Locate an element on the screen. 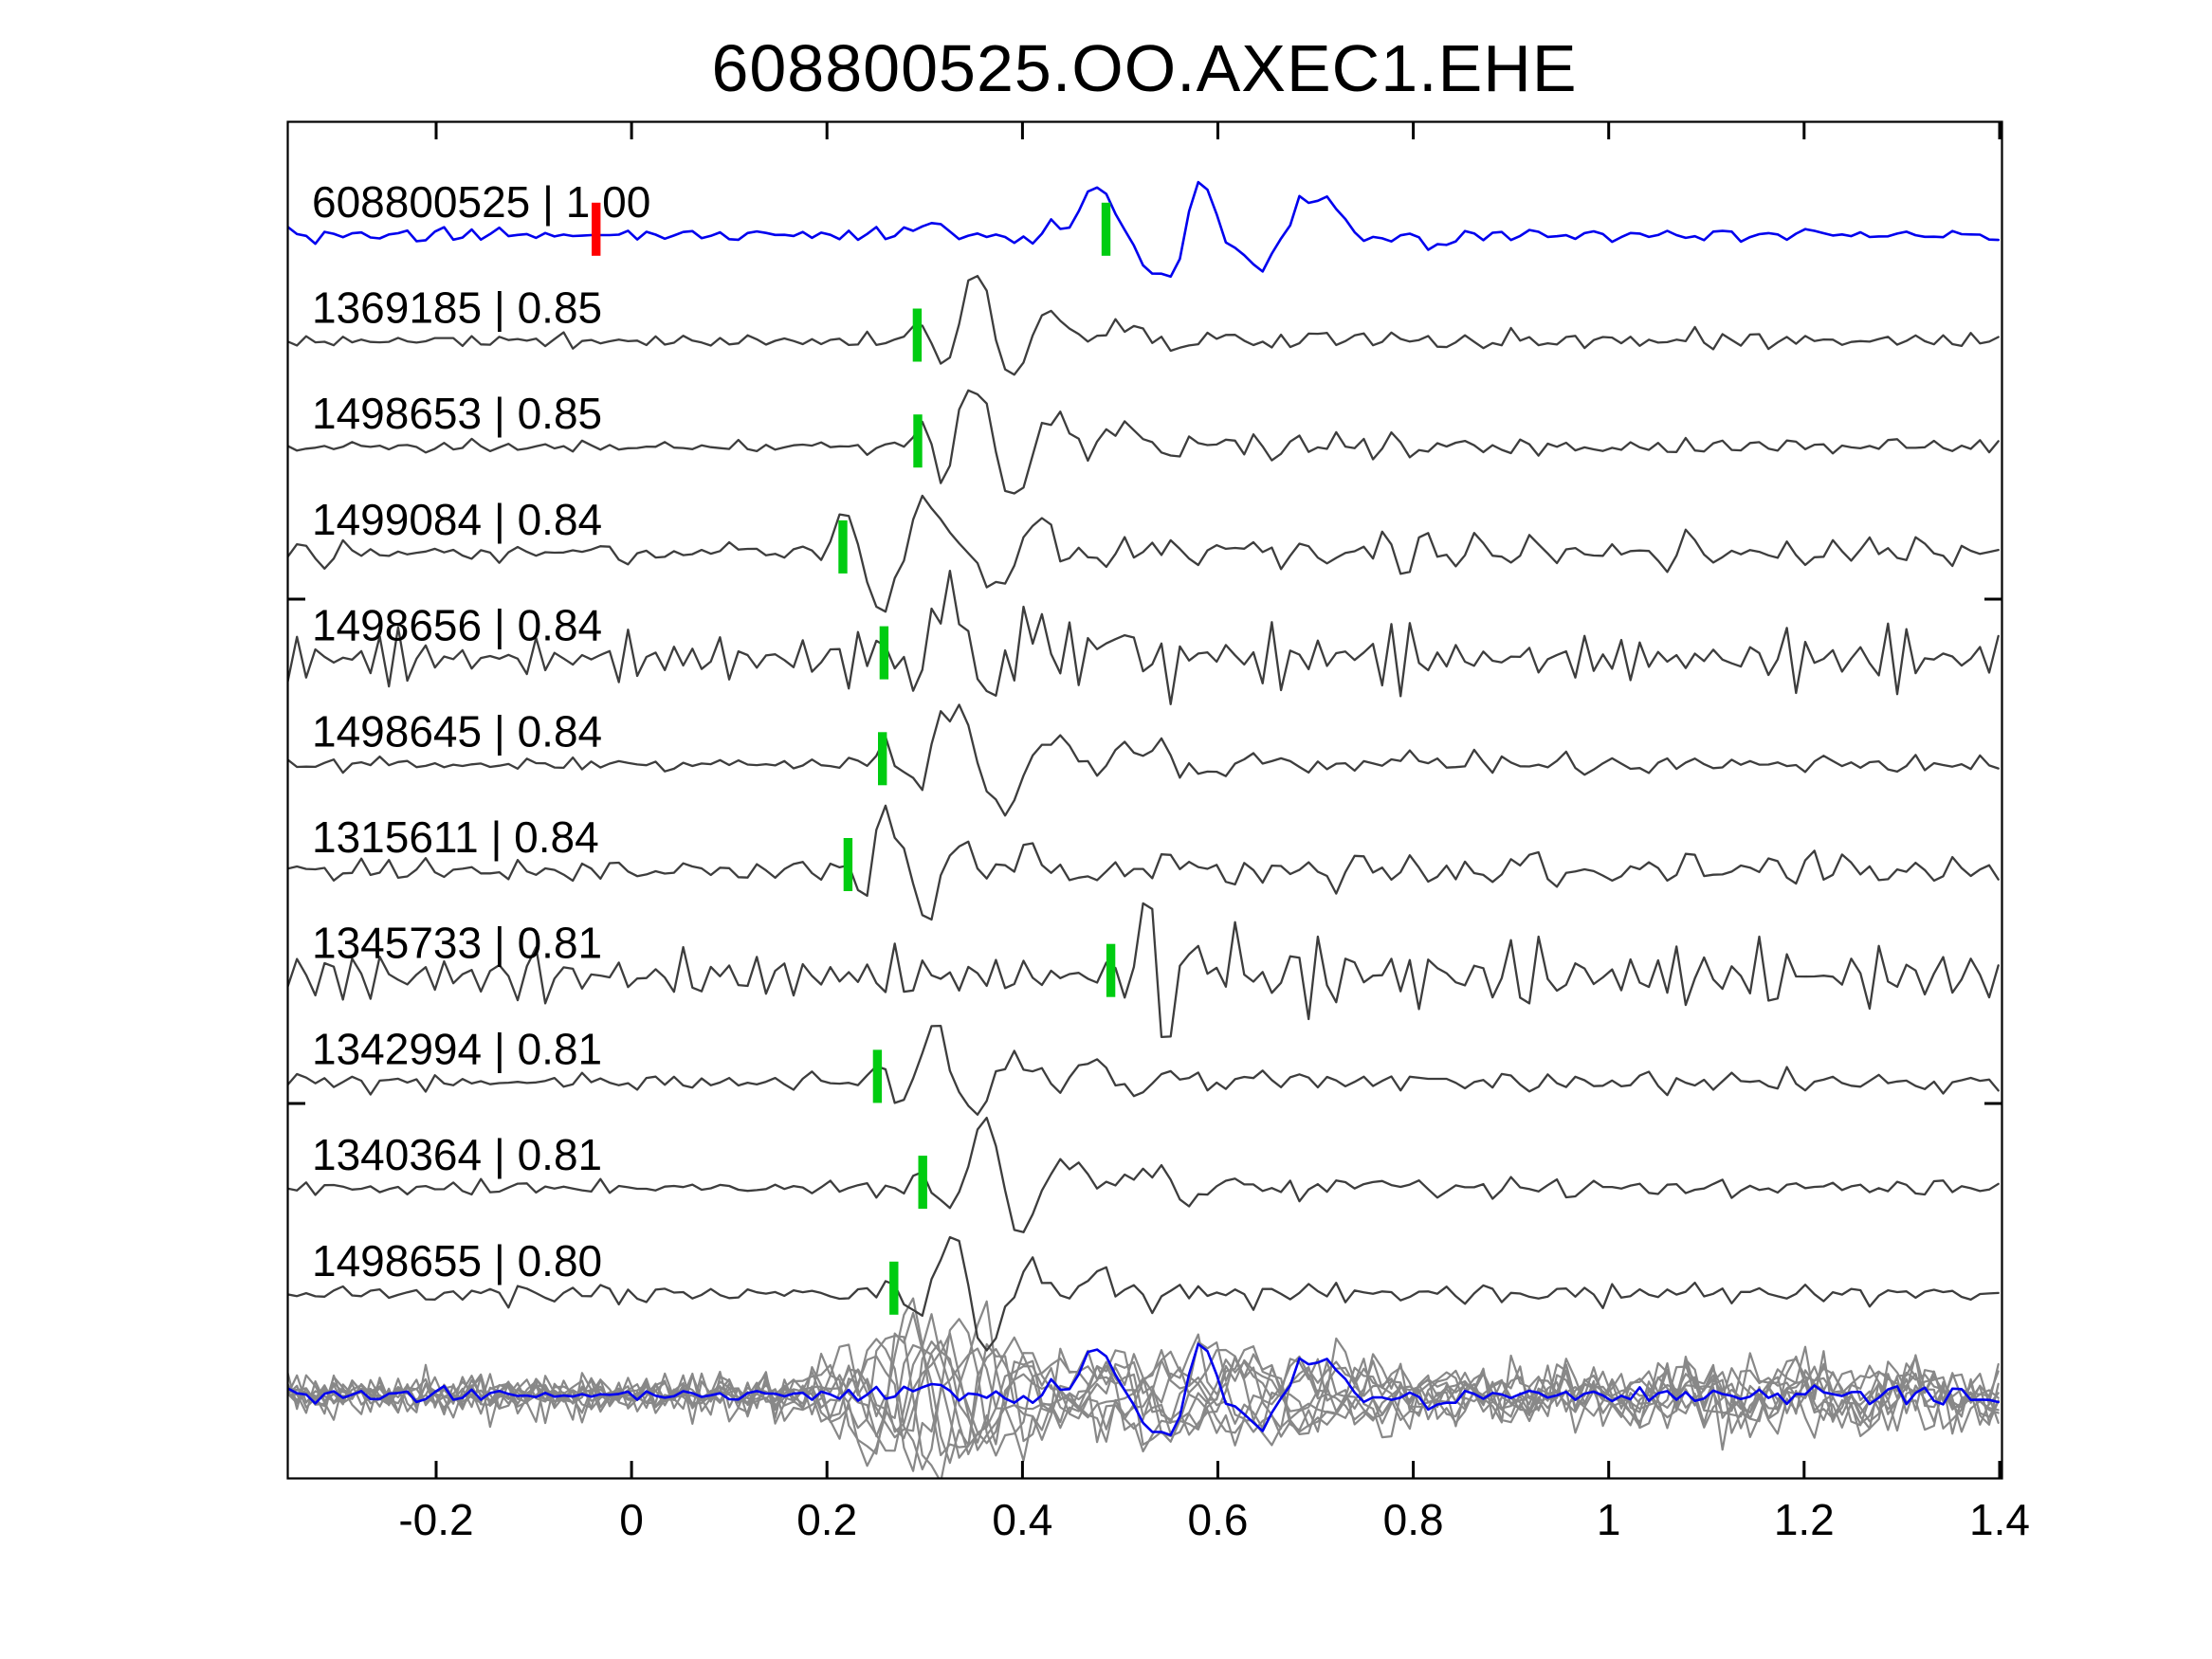 This screenshot has height=1659, width=2212. svg-text: 1342994 | 0.81 is located at coordinates (457, 1048).